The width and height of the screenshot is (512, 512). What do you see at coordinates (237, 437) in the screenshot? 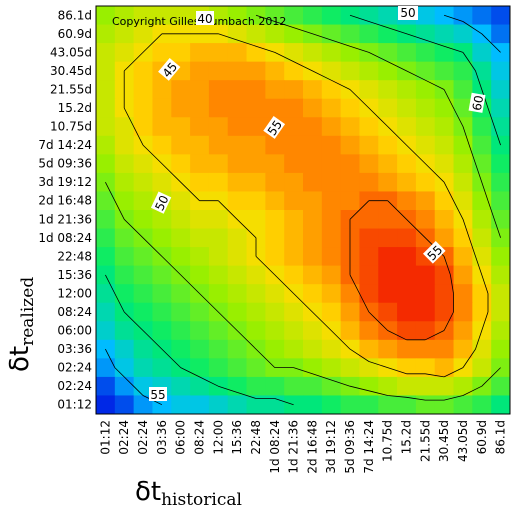
I see `x-tick-label: 15:36` at bounding box center [237, 437].